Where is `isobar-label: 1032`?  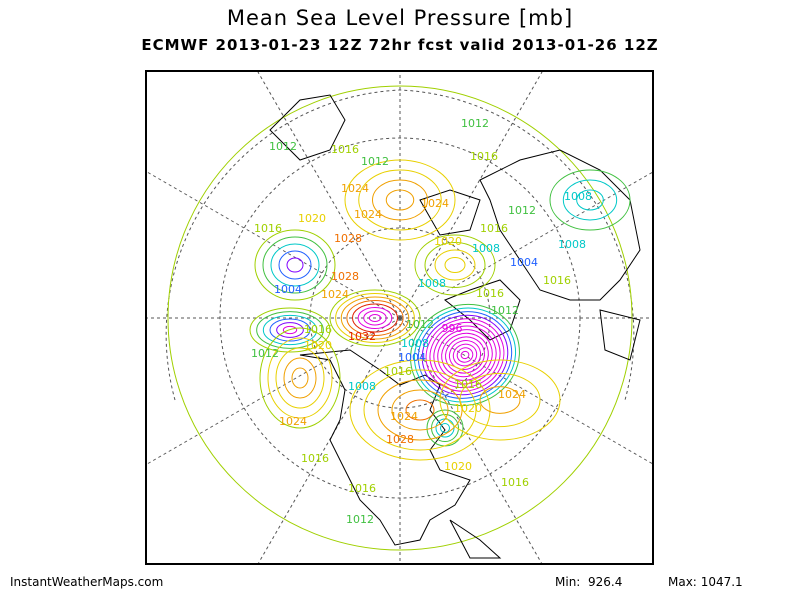 isobar-label: 1032 is located at coordinates (362, 336).